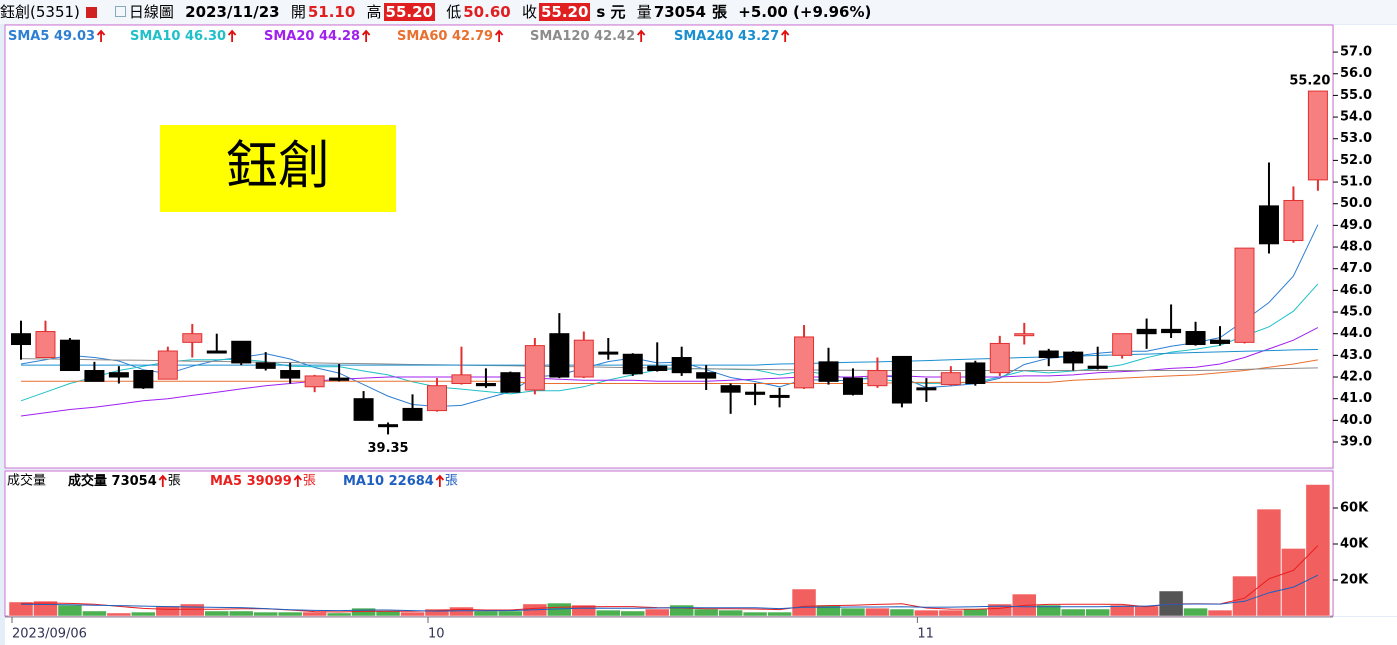 This screenshot has width=1397, height=645. I want to click on y-tick-label: 42.0, so click(1356, 377).